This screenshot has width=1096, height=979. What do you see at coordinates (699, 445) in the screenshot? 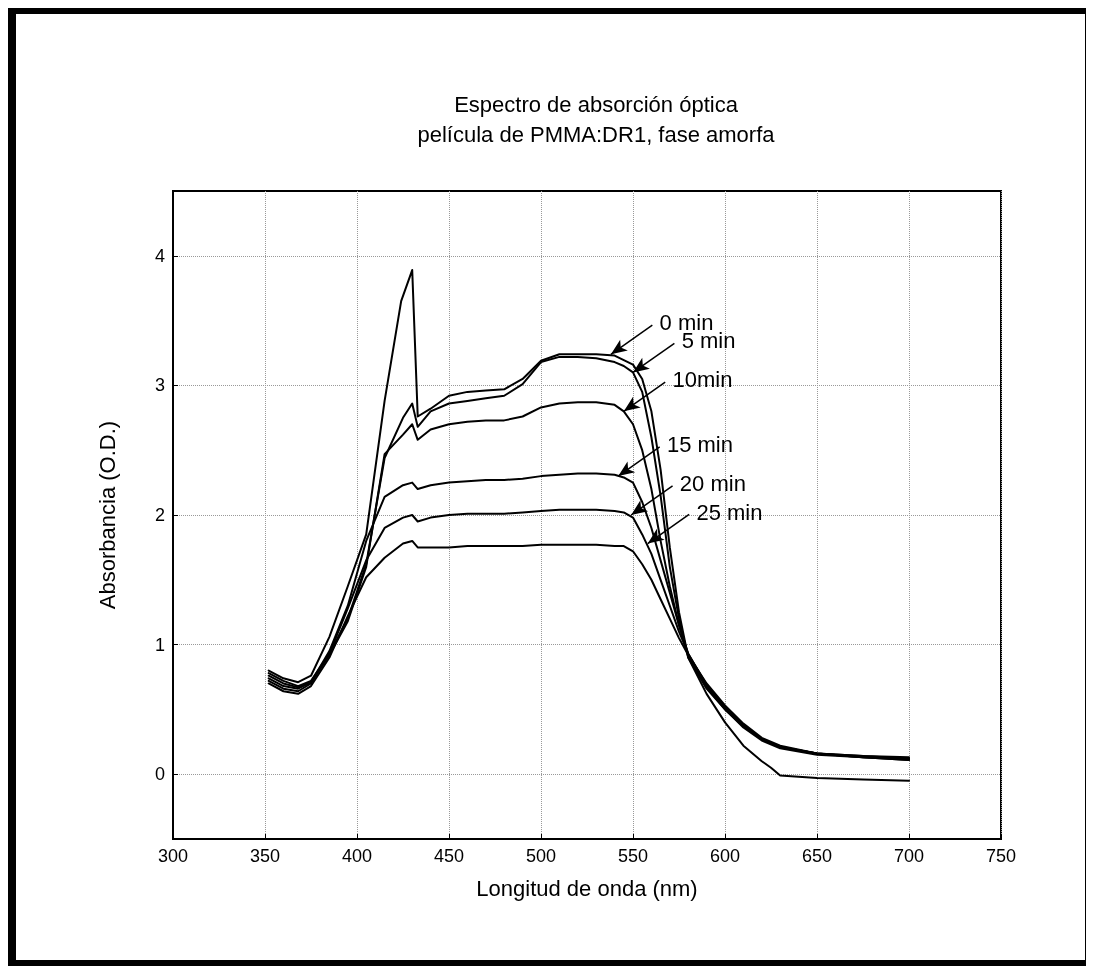
I see `annotation: 15 min` at bounding box center [699, 445].